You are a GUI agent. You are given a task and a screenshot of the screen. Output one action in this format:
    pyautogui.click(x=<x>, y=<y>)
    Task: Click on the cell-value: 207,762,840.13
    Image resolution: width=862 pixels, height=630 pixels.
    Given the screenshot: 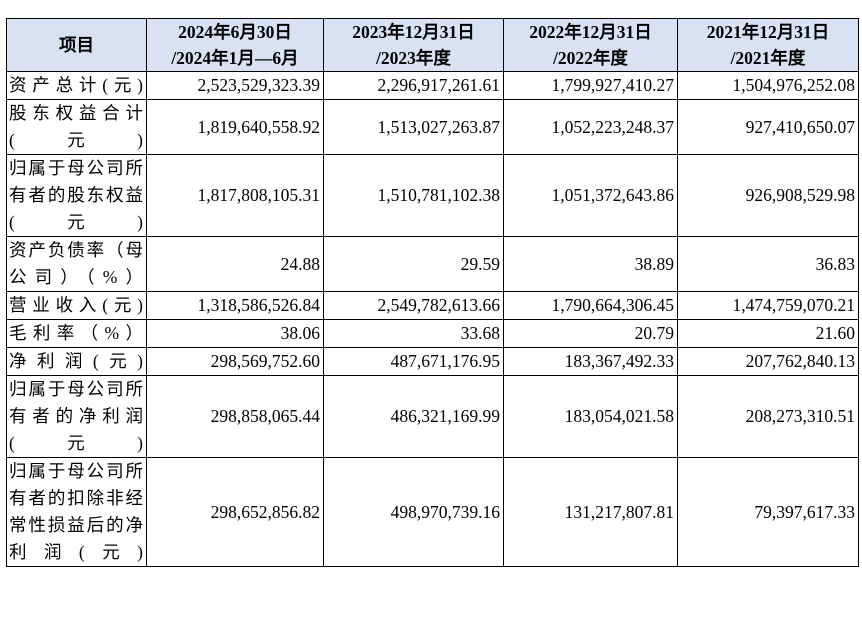 What is the action you would take?
    pyautogui.click(x=768, y=361)
    